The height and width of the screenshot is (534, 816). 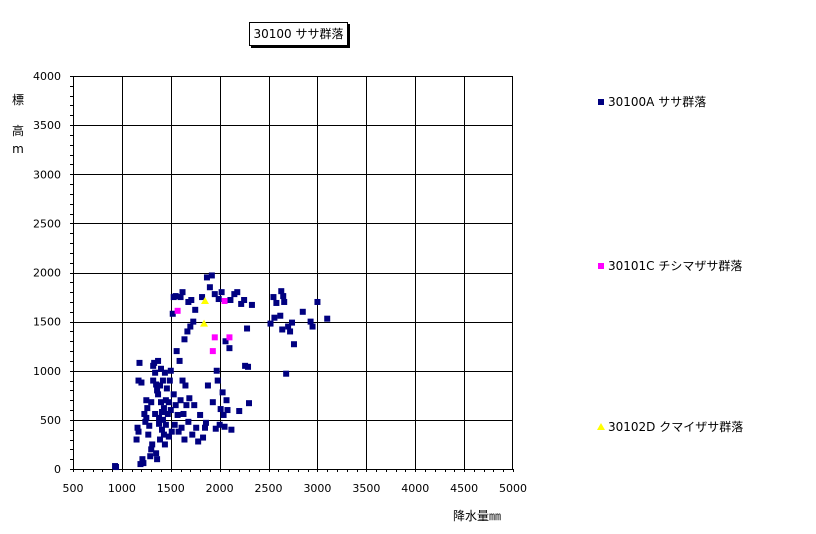 I want to click on x-tick-label: 2000, so click(x=220, y=488).